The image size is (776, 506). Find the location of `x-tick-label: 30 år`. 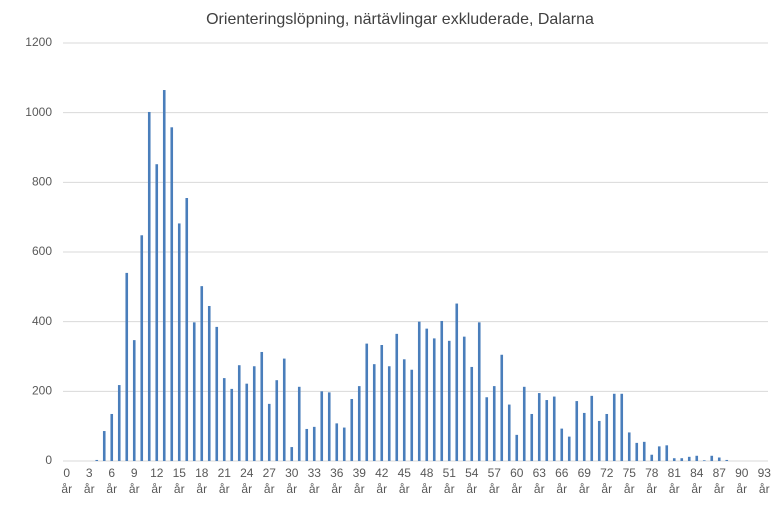

x-tick-label: 30 år is located at coordinates (292, 481).